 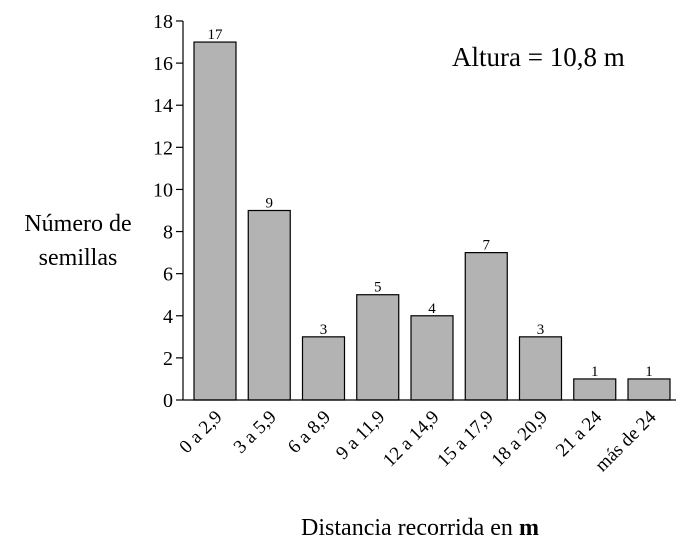 What do you see at coordinates (163, 148) in the screenshot?
I see `y-tick-label: 12` at bounding box center [163, 148].